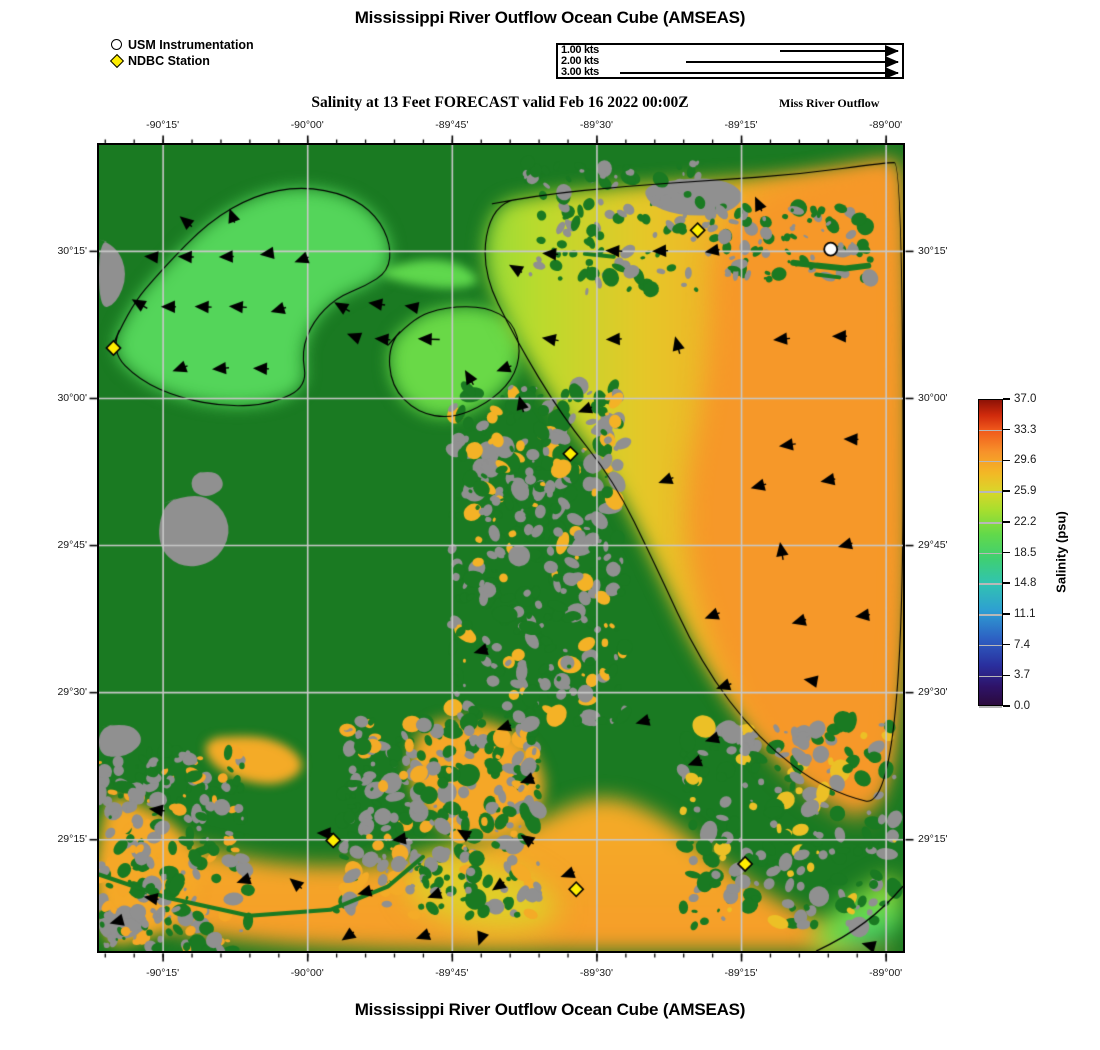 This screenshot has height=1050, width=1100. I want to click on colorbar-tick-label-2: 29.6, so click(1025, 460).